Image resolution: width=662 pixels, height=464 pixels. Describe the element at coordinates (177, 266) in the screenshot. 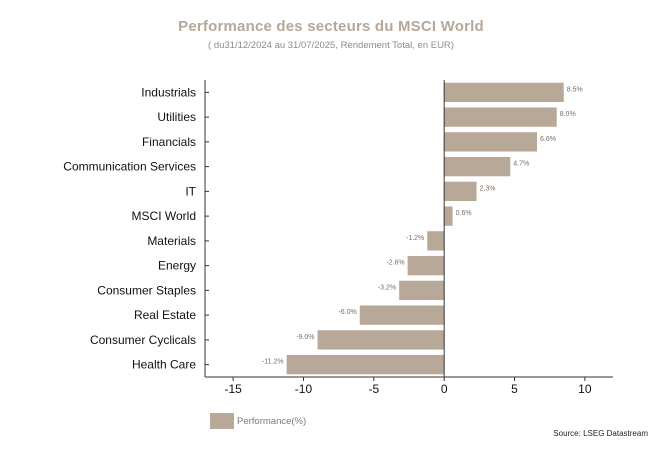

I see `category-label: Energy` at that location.